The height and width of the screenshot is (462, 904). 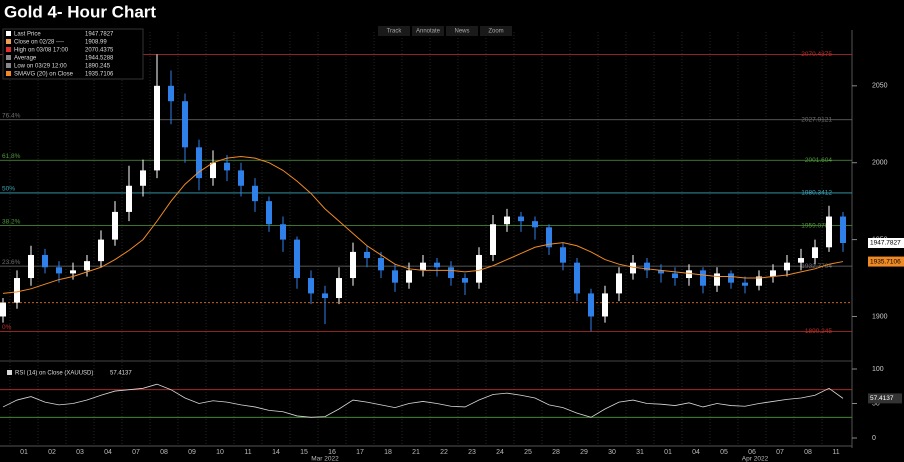 What do you see at coordinates (885, 398) in the screenshot?
I see `rsi-box` at bounding box center [885, 398].